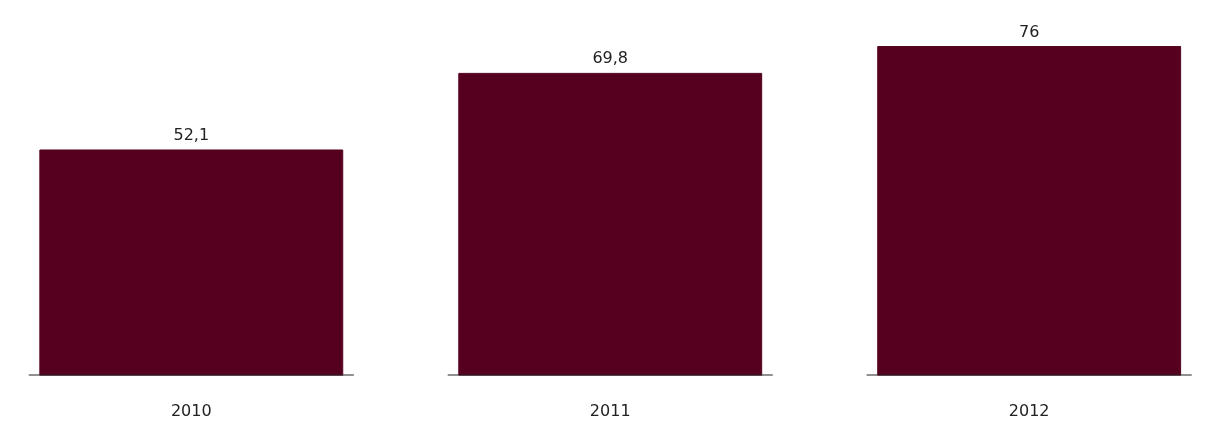  I want to click on data-label: 52,1, so click(191, 134).